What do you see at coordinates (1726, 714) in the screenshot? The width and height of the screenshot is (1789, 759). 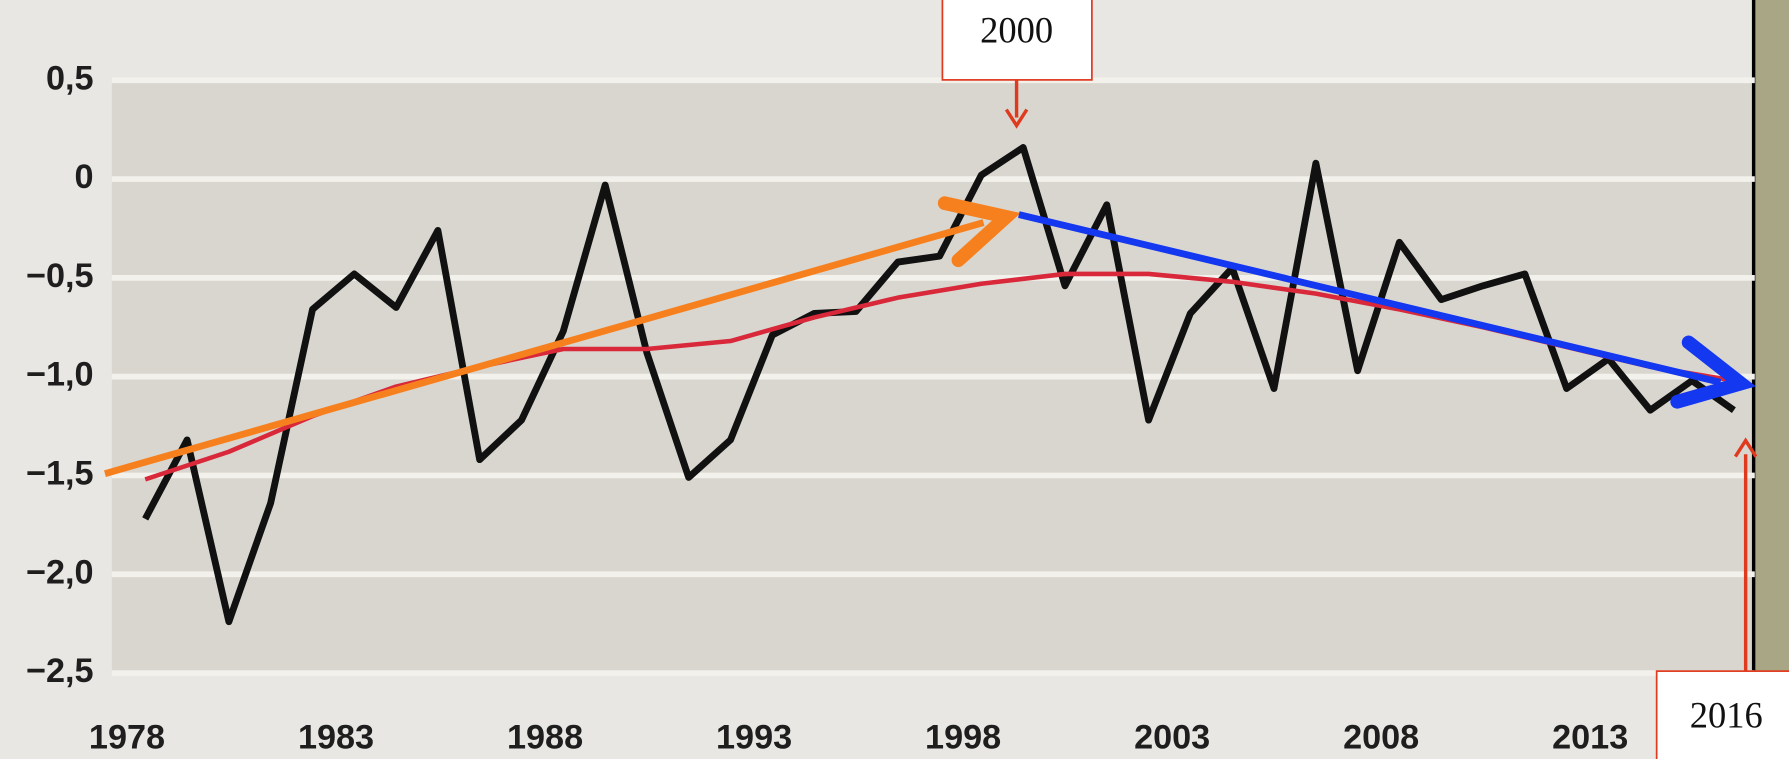 I see `annotation: 2016` at bounding box center [1726, 714].